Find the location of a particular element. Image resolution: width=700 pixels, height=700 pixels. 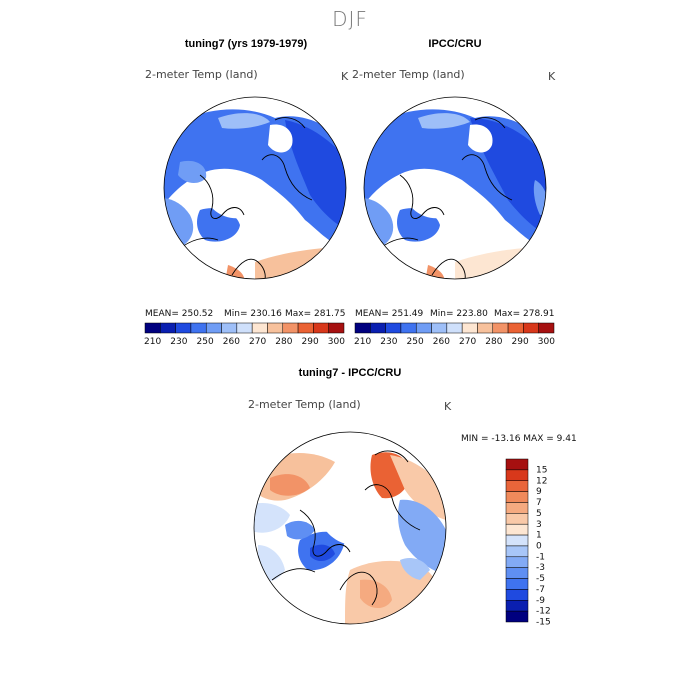

panel-3-map is located at coordinates (350, 528).